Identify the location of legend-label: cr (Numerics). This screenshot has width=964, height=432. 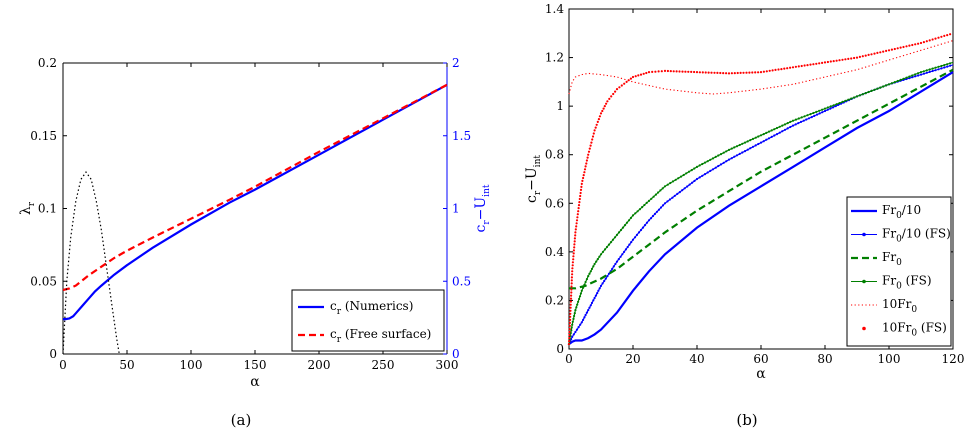
(371, 308).